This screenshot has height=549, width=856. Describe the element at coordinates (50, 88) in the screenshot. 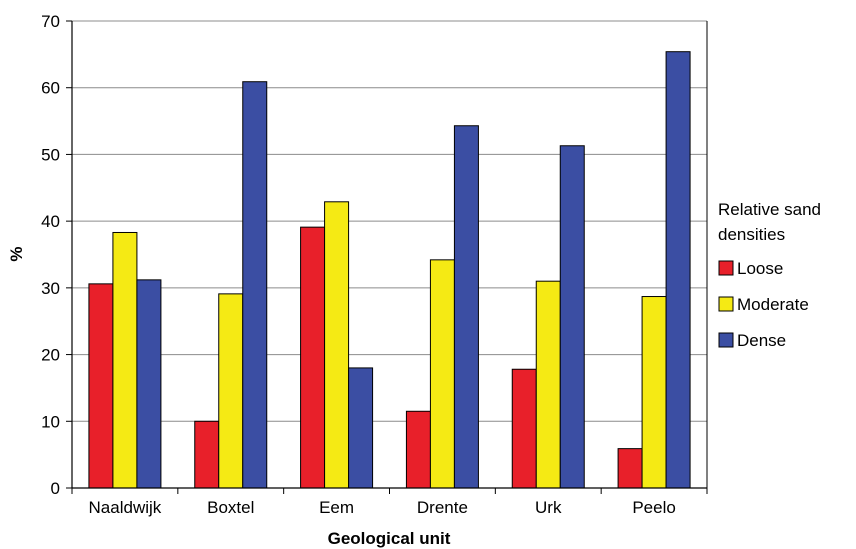

I see `y-tick-label: 60` at that location.